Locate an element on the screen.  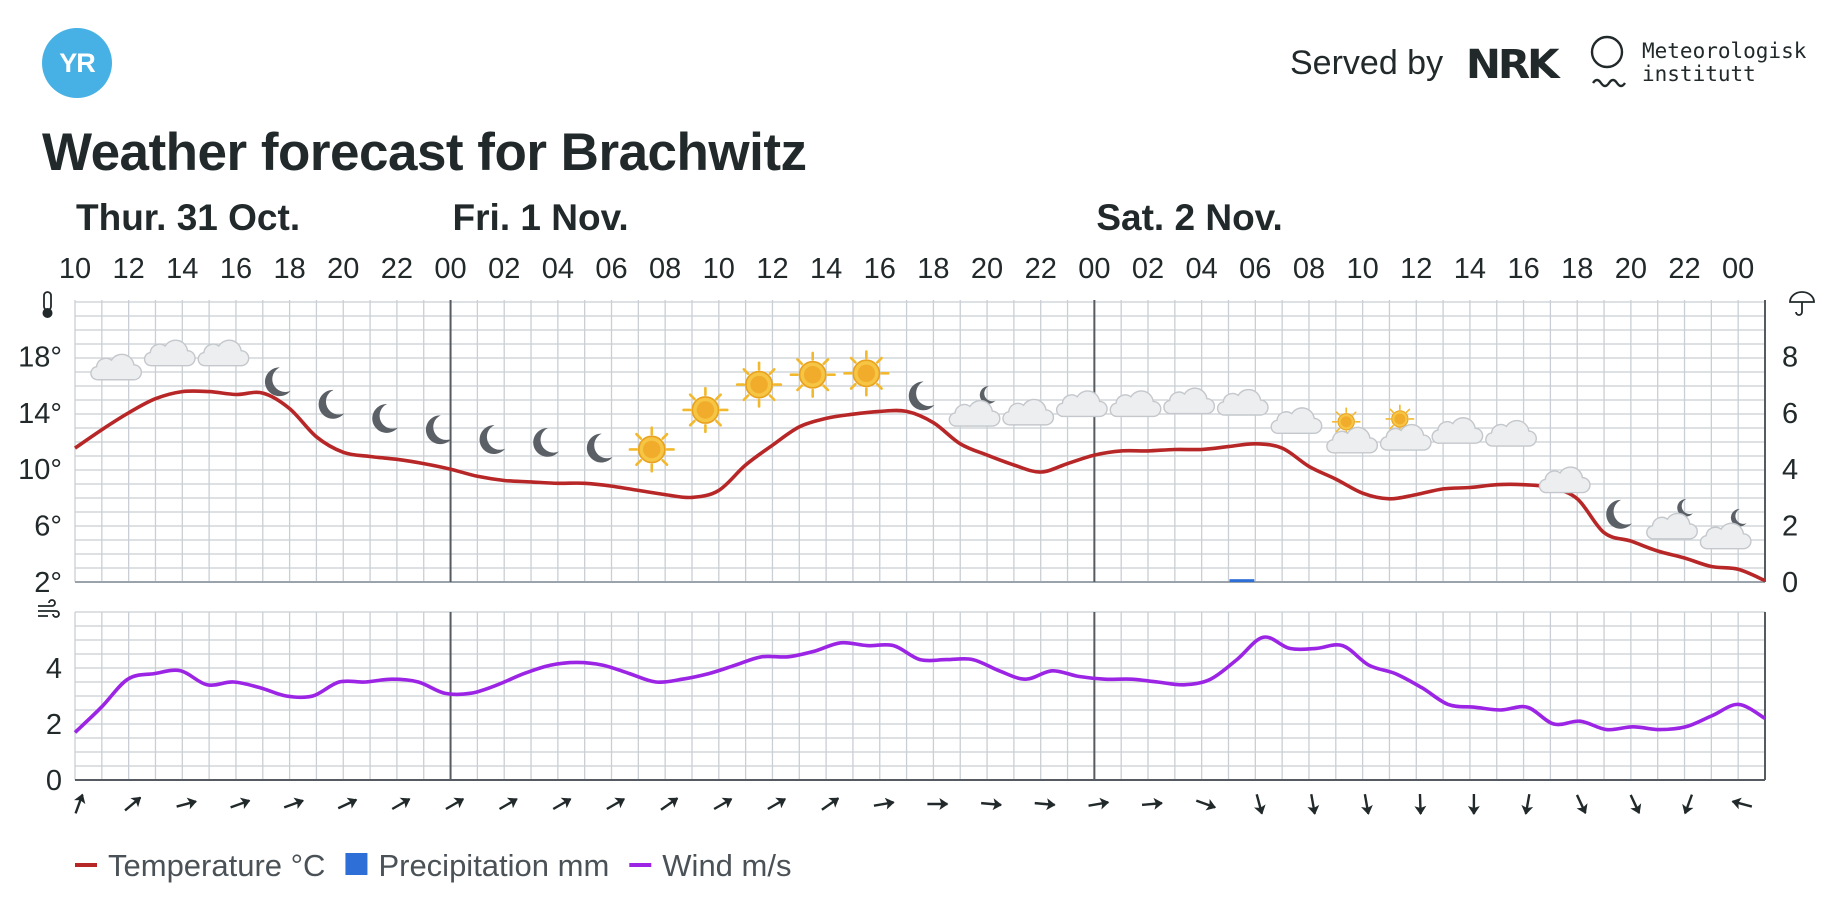
legend-label: Temperature °C is located at coordinates (216, 865).